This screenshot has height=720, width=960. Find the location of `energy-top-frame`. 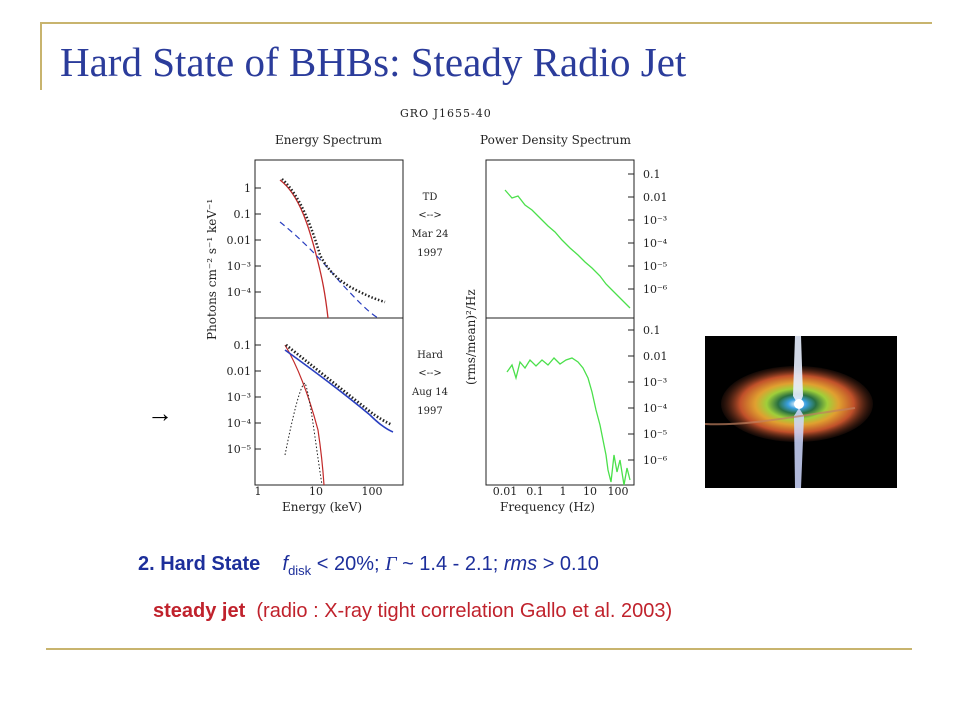

energy-top-frame is located at coordinates (329, 239).